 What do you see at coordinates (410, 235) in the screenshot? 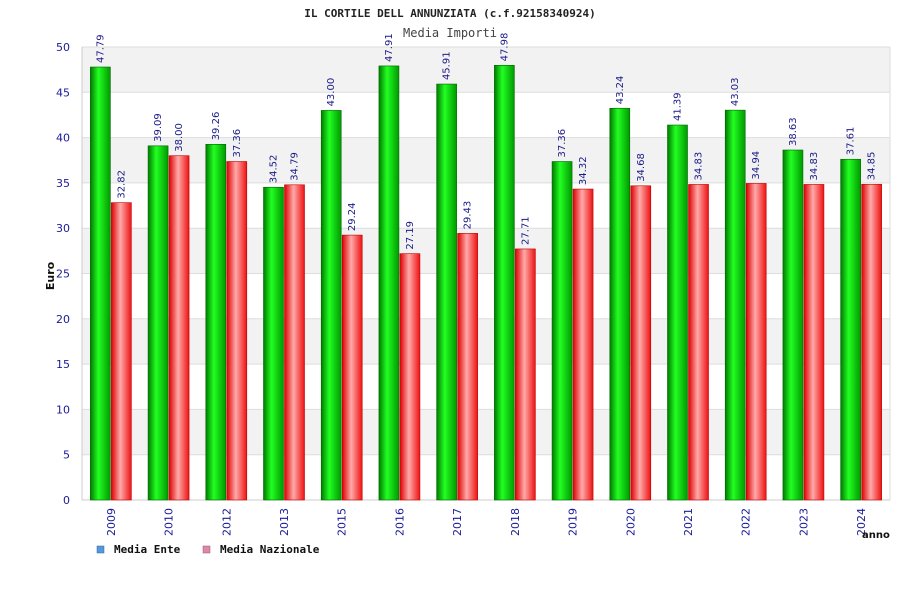
I see `data-label: 27.19` at bounding box center [410, 235].